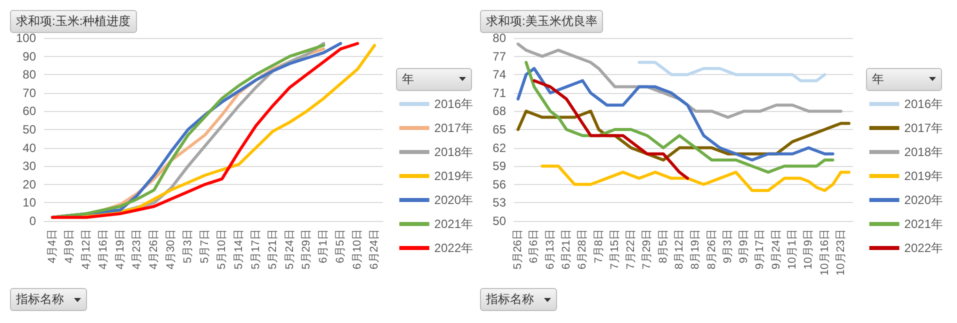 Image resolution: width=957 pixels, height=323 pixels. What do you see at coordinates (290, 249) in the screenshot?
I see `x-tick-label: 5月24日` at bounding box center [290, 249].